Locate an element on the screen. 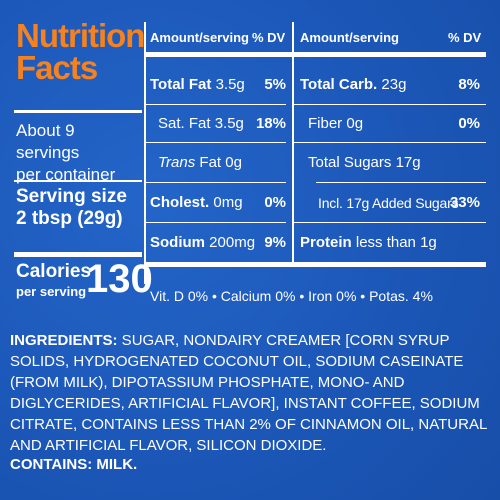  nutrient-row-trans-fat: Trans Fat 0g is located at coordinates (200, 163).